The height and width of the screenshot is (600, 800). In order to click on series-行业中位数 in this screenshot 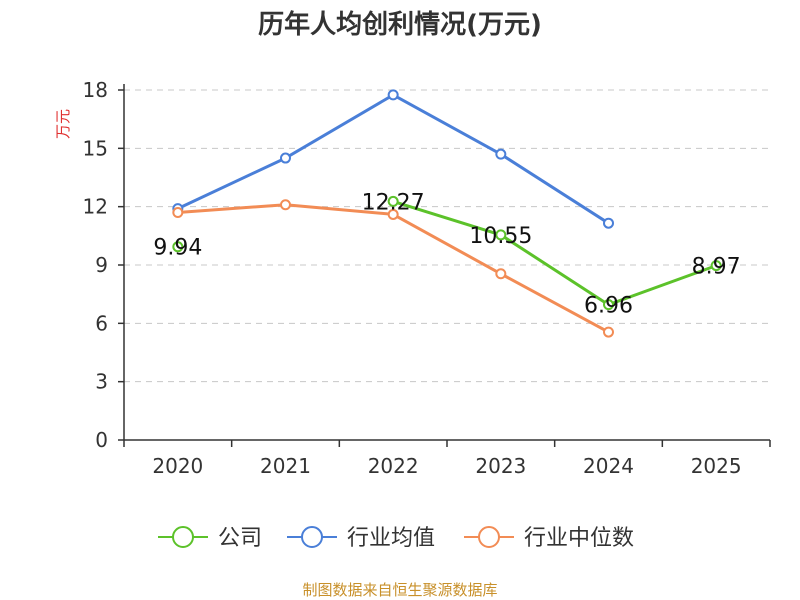, I will do `click(393, 268)`.